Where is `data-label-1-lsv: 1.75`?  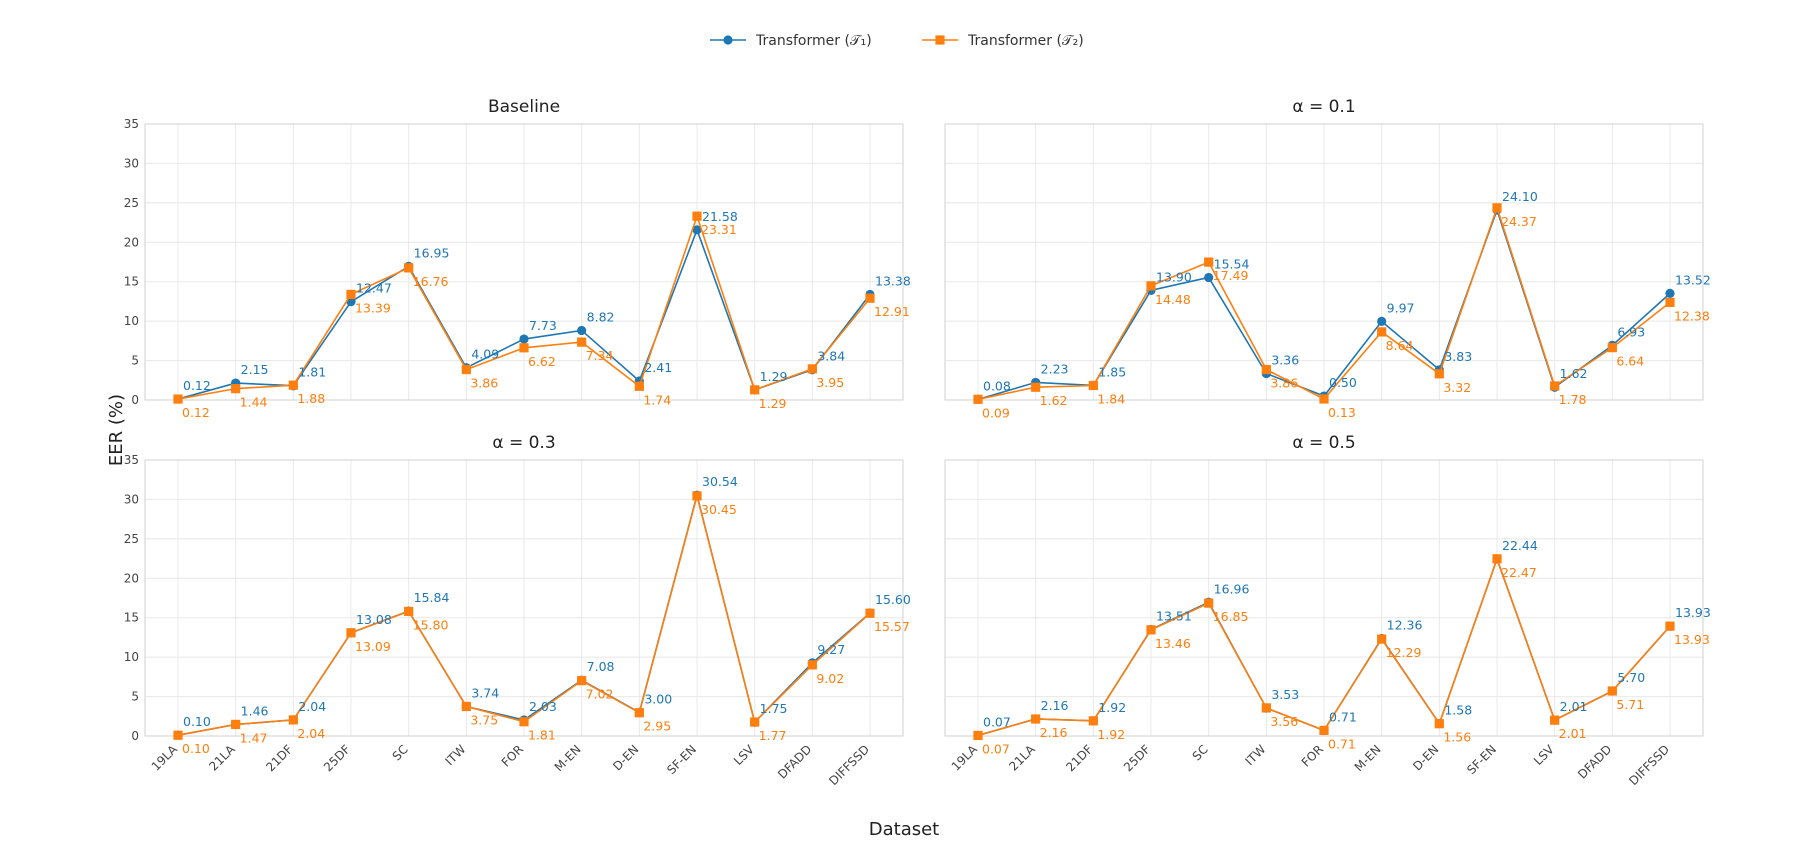 data-label-1-lsv: 1.75 is located at coordinates (774, 708).